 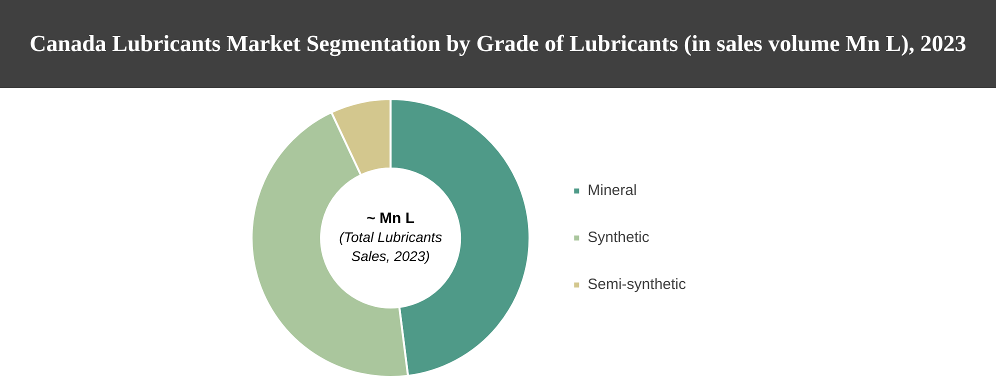 What do you see at coordinates (619, 237) in the screenshot?
I see `legend-label: Synthetic` at bounding box center [619, 237].